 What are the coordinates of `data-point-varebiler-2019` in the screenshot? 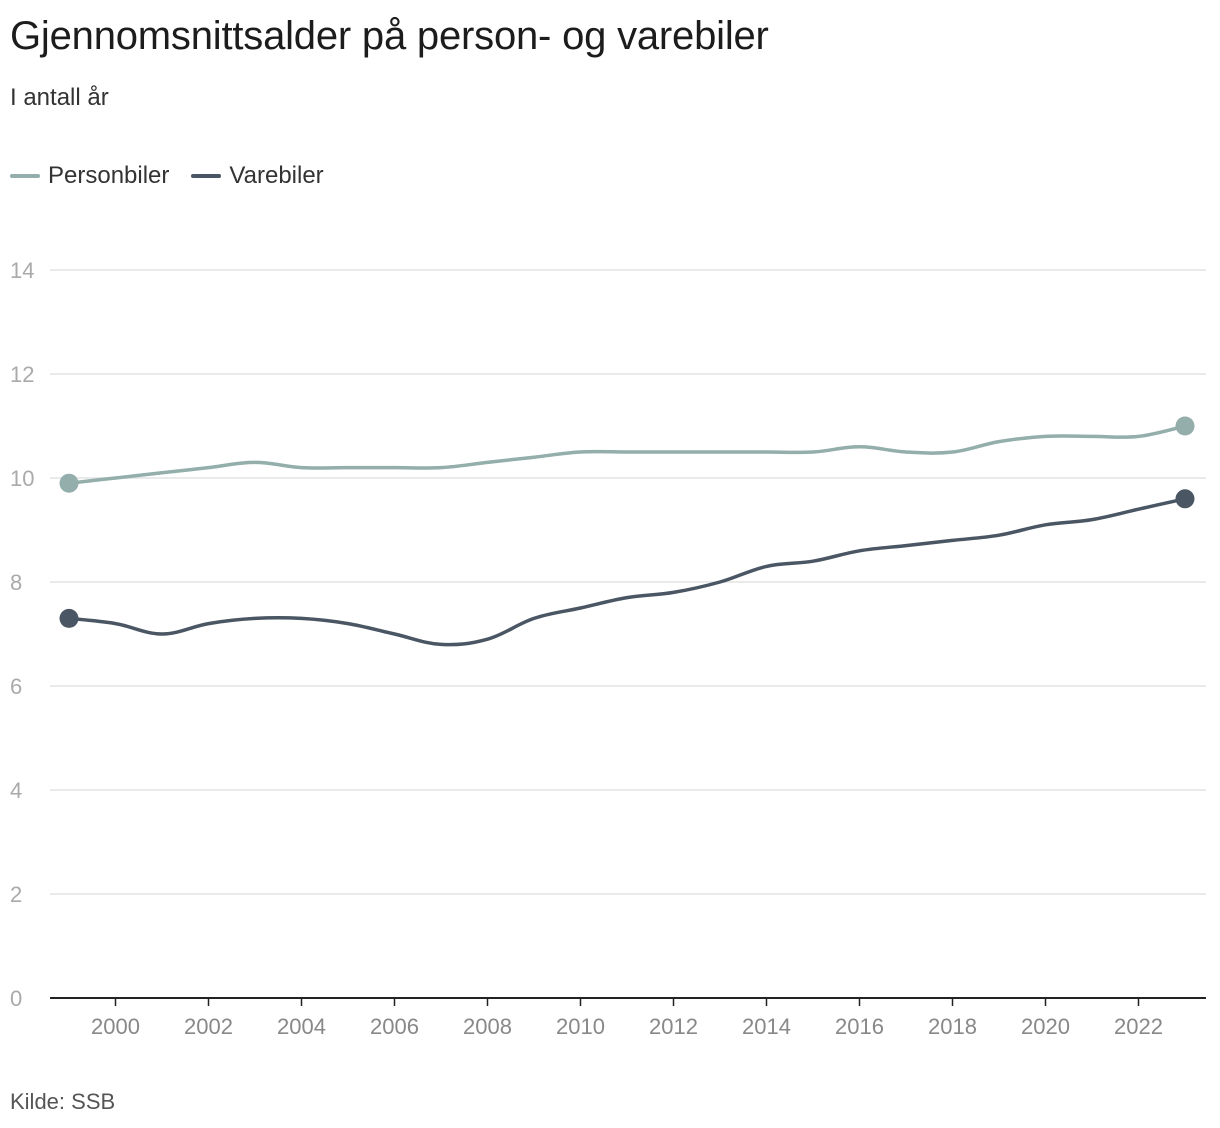 It's located at (999, 535).